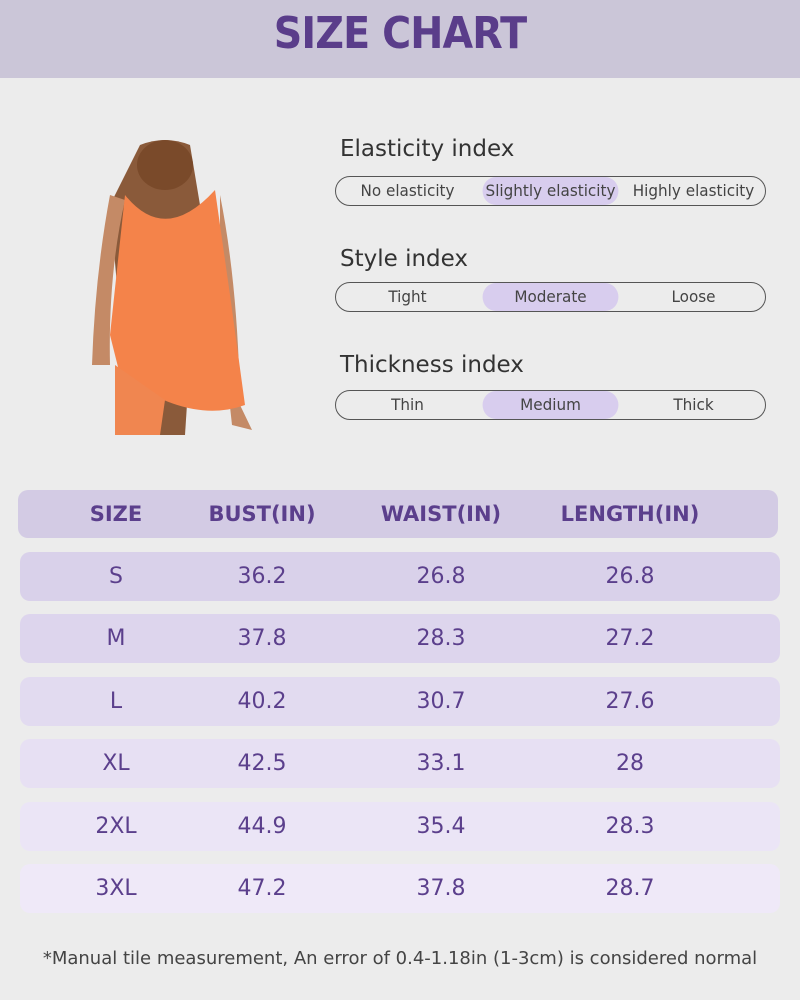  What do you see at coordinates (116, 764) in the screenshot?
I see `table-cell: XL` at bounding box center [116, 764].